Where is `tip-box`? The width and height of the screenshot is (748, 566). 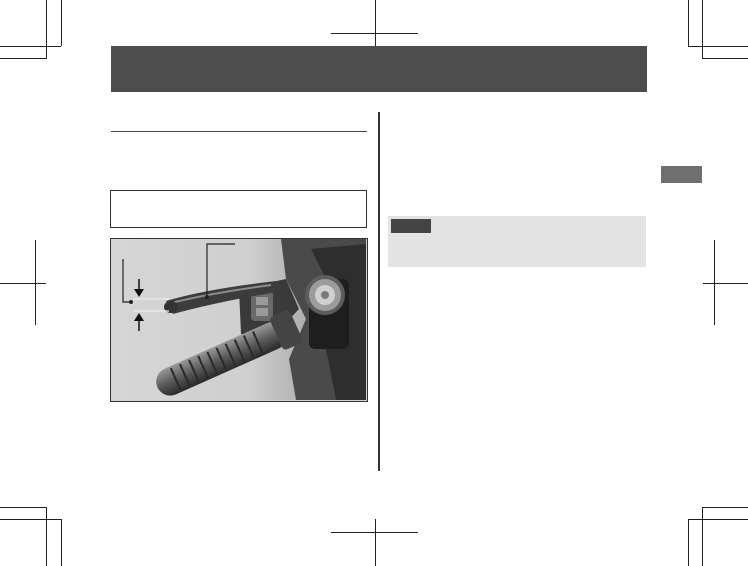 tip-box is located at coordinates (517, 241).